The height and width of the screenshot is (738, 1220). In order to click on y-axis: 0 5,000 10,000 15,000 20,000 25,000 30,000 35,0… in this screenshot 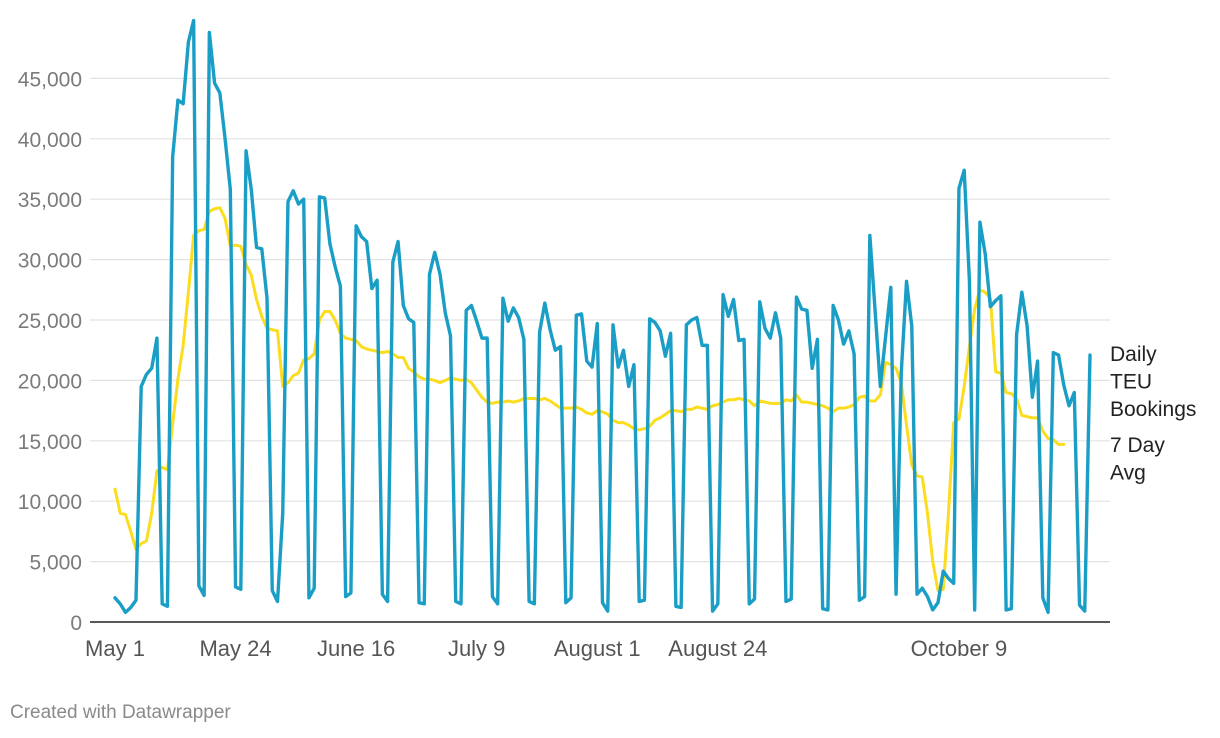, I will do `click(50, 351)`.